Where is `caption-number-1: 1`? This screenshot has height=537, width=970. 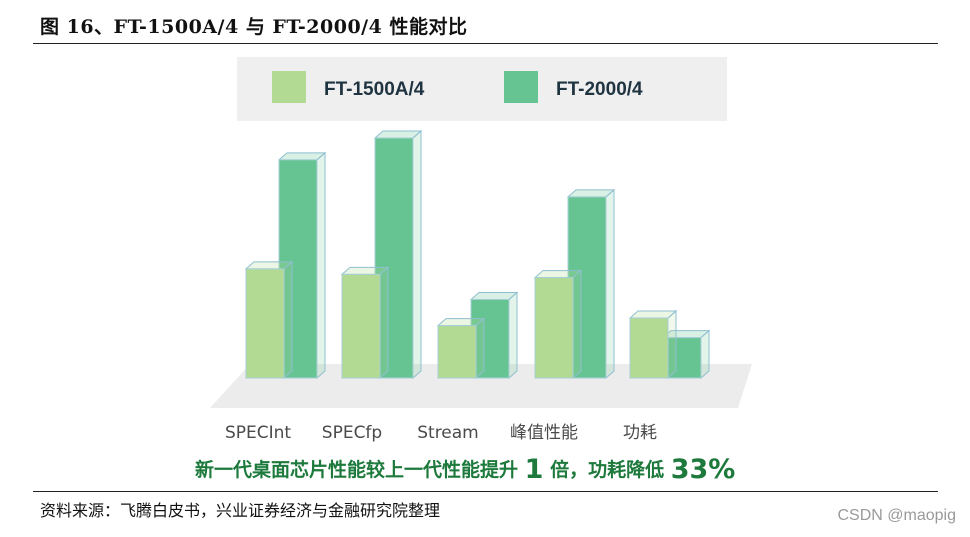 caption-number-1: 1 is located at coordinates (534, 469).